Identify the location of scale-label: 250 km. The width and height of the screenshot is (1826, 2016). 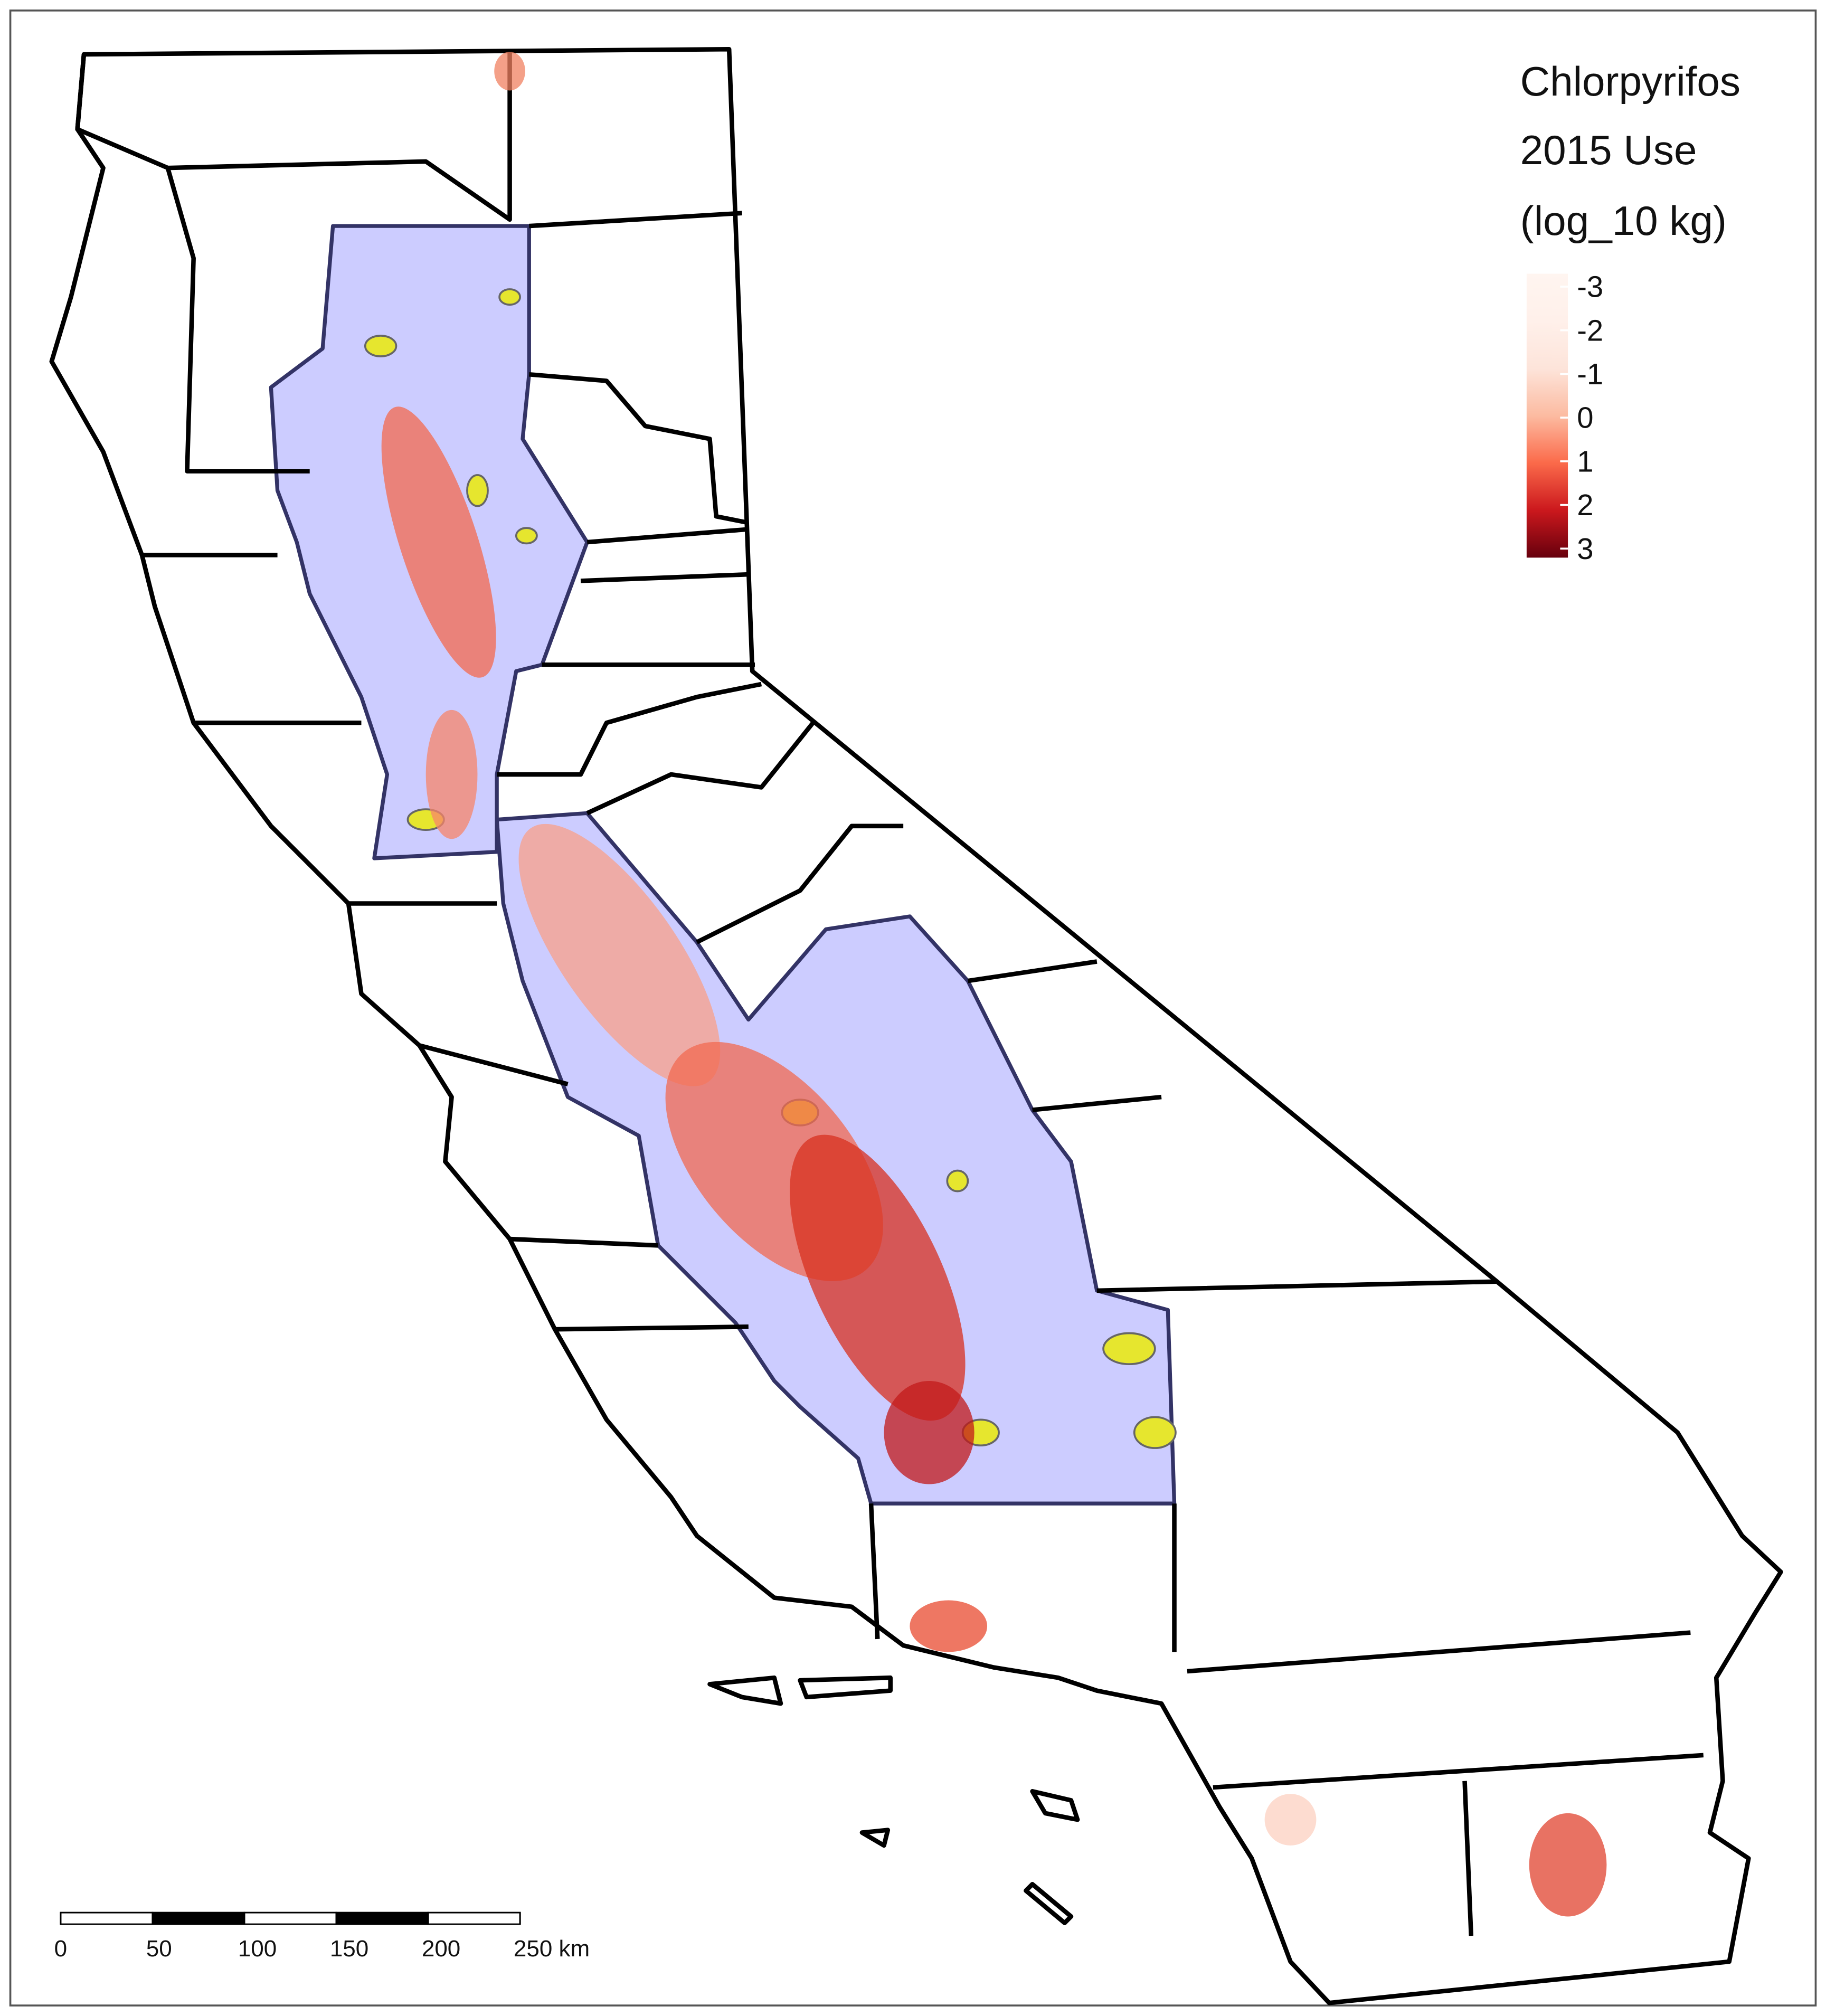
(552, 1949).